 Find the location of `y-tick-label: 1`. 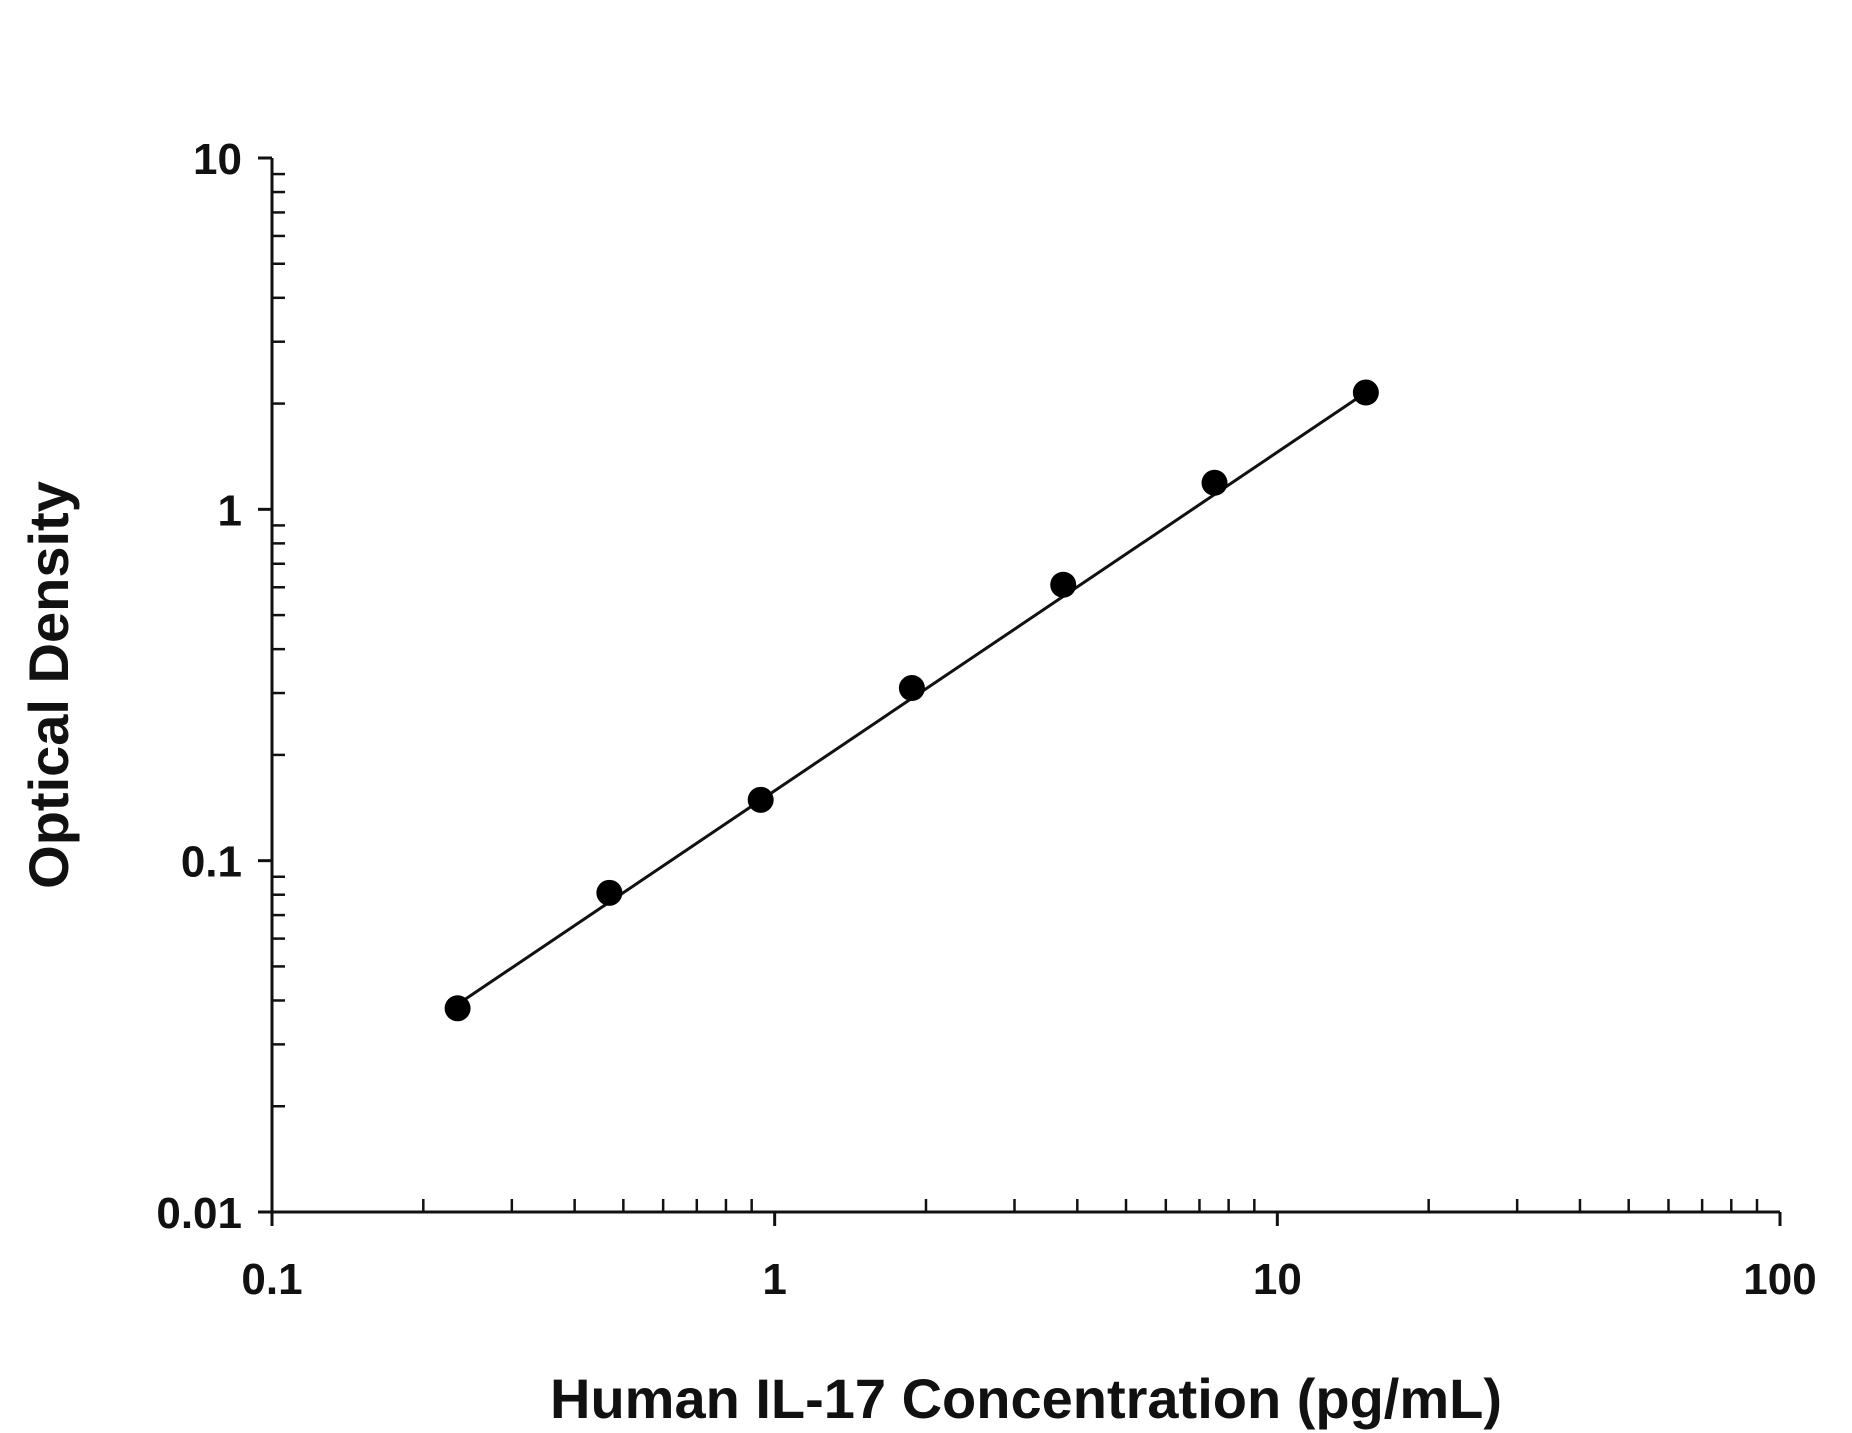

y-tick-label: 1 is located at coordinates (230, 510).